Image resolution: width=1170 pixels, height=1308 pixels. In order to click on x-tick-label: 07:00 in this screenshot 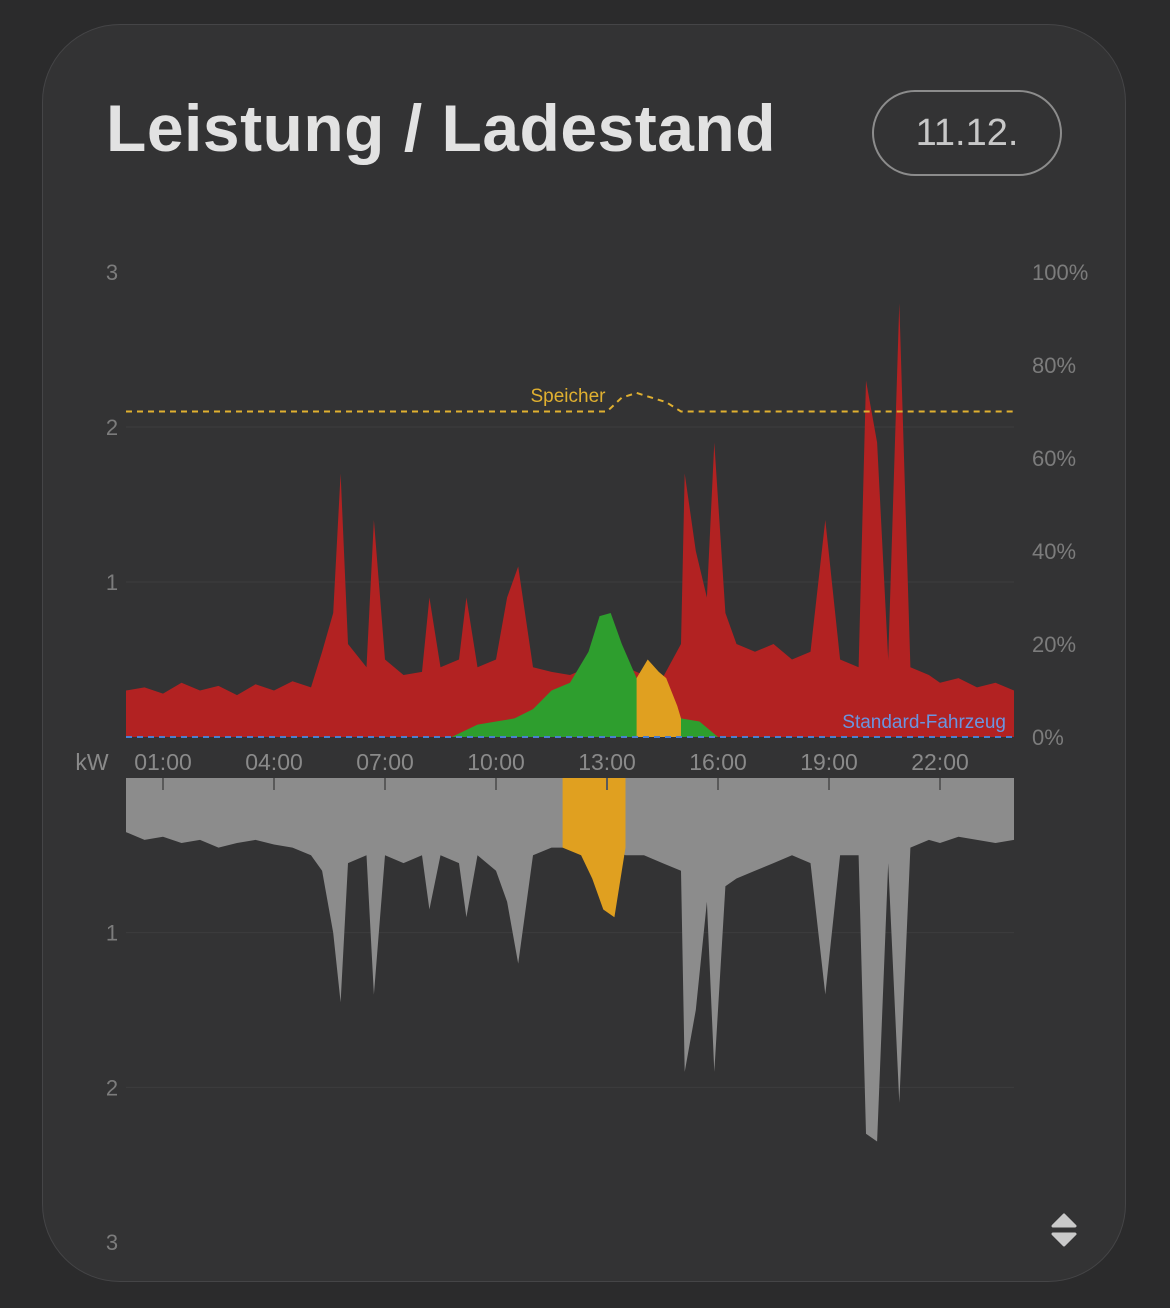, I will do `click(385, 762)`.